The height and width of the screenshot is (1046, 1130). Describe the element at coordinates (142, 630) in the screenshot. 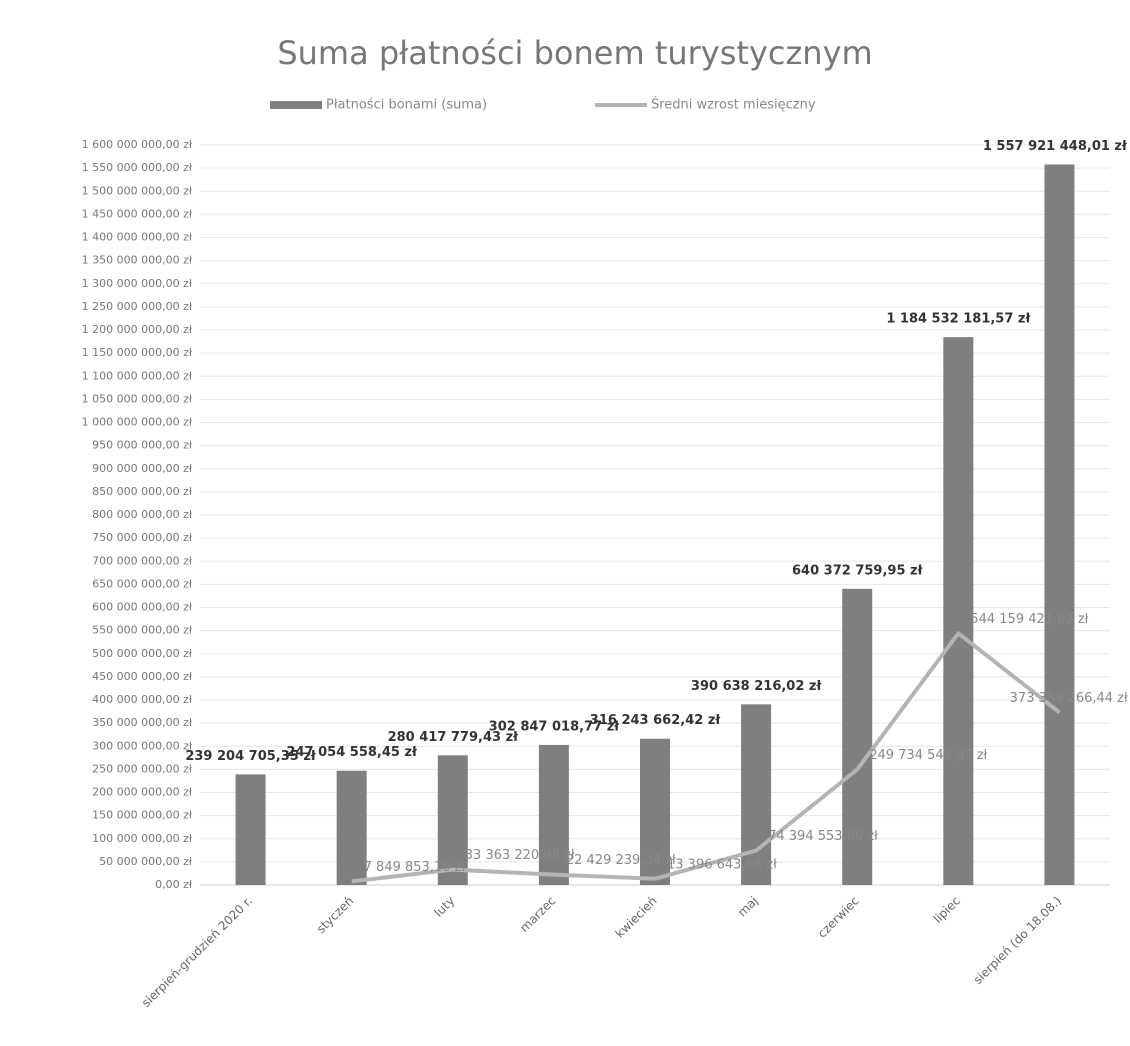

I see `y-tick-label: 550 000 000,00 zł` at that location.